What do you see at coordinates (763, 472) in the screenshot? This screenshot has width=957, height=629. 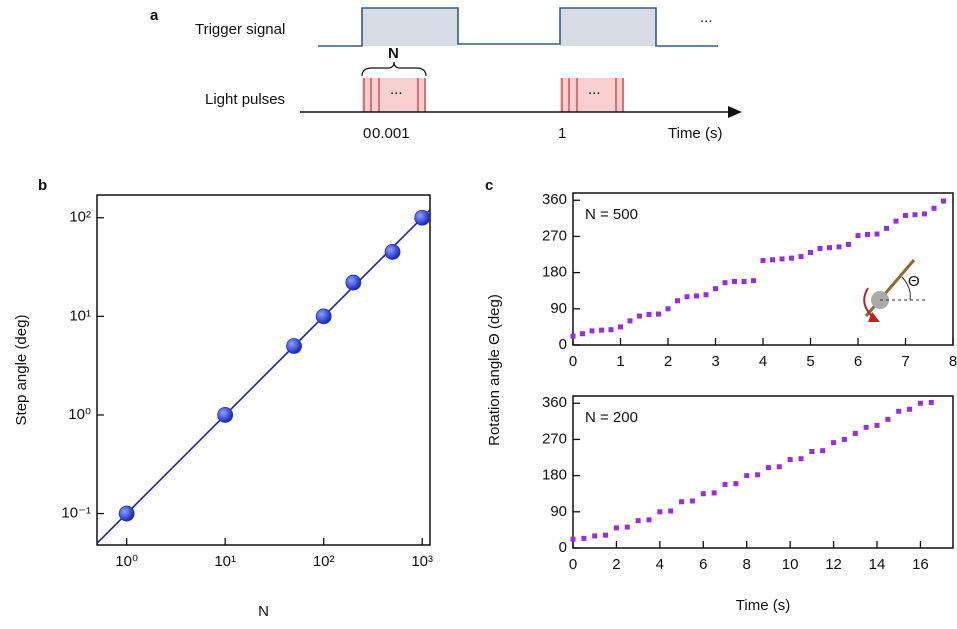 I see `plot-frame` at bounding box center [763, 472].